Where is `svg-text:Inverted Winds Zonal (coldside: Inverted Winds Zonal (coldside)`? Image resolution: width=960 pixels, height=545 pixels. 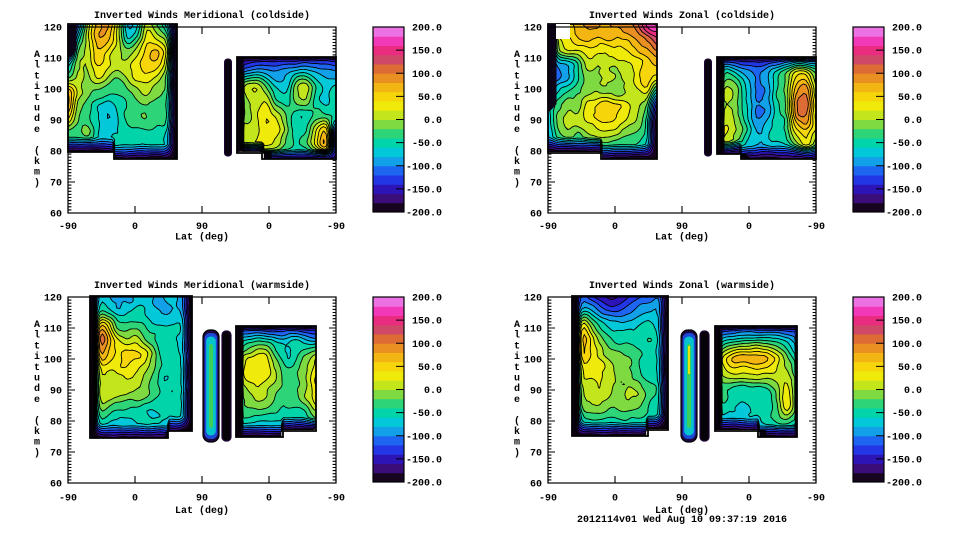
svg-text:Inverted Winds Zonal (coldside: Inverted Winds Zonal (coldside) is located at coordinates (682, 16).